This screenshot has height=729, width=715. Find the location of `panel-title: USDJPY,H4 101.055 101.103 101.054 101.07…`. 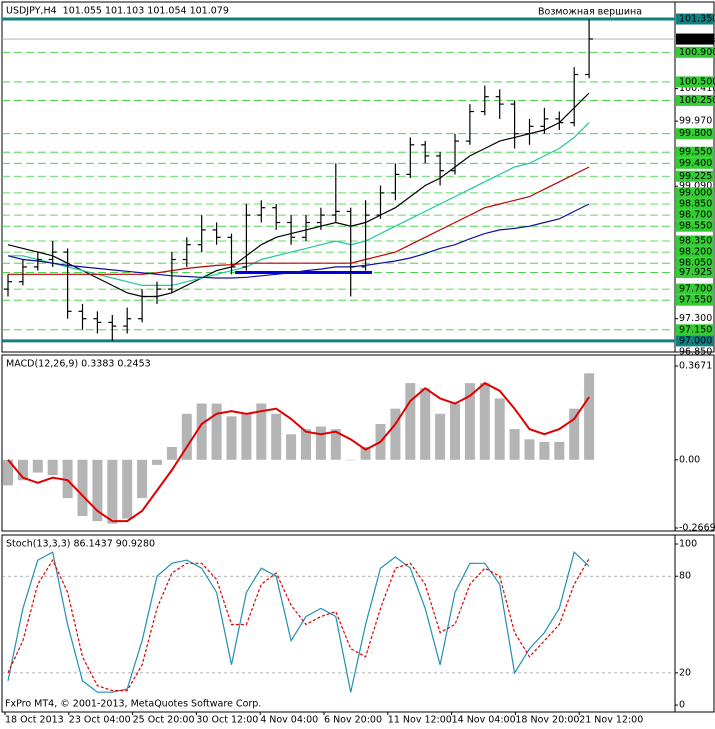

panel-title: USDJPY,H4 101.055 101.103 101.054 101.07… is located at coordinates (117, 11).